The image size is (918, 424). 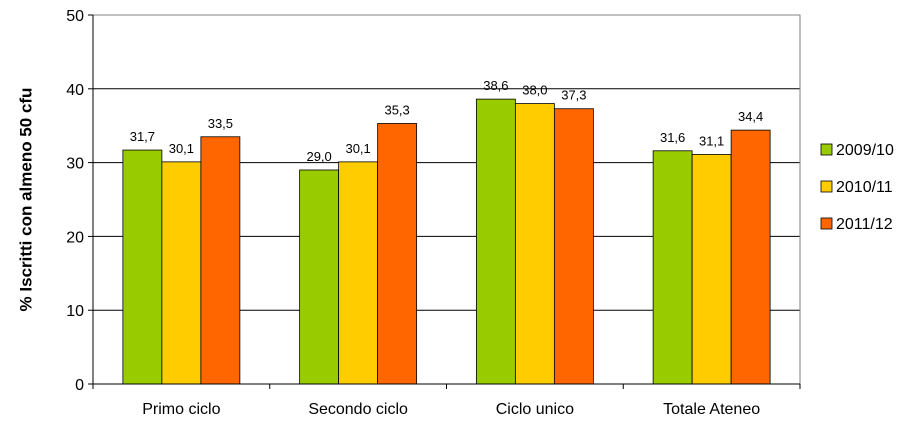 I want to click on legend-item: 2011/12, so click(x=856, y=224).